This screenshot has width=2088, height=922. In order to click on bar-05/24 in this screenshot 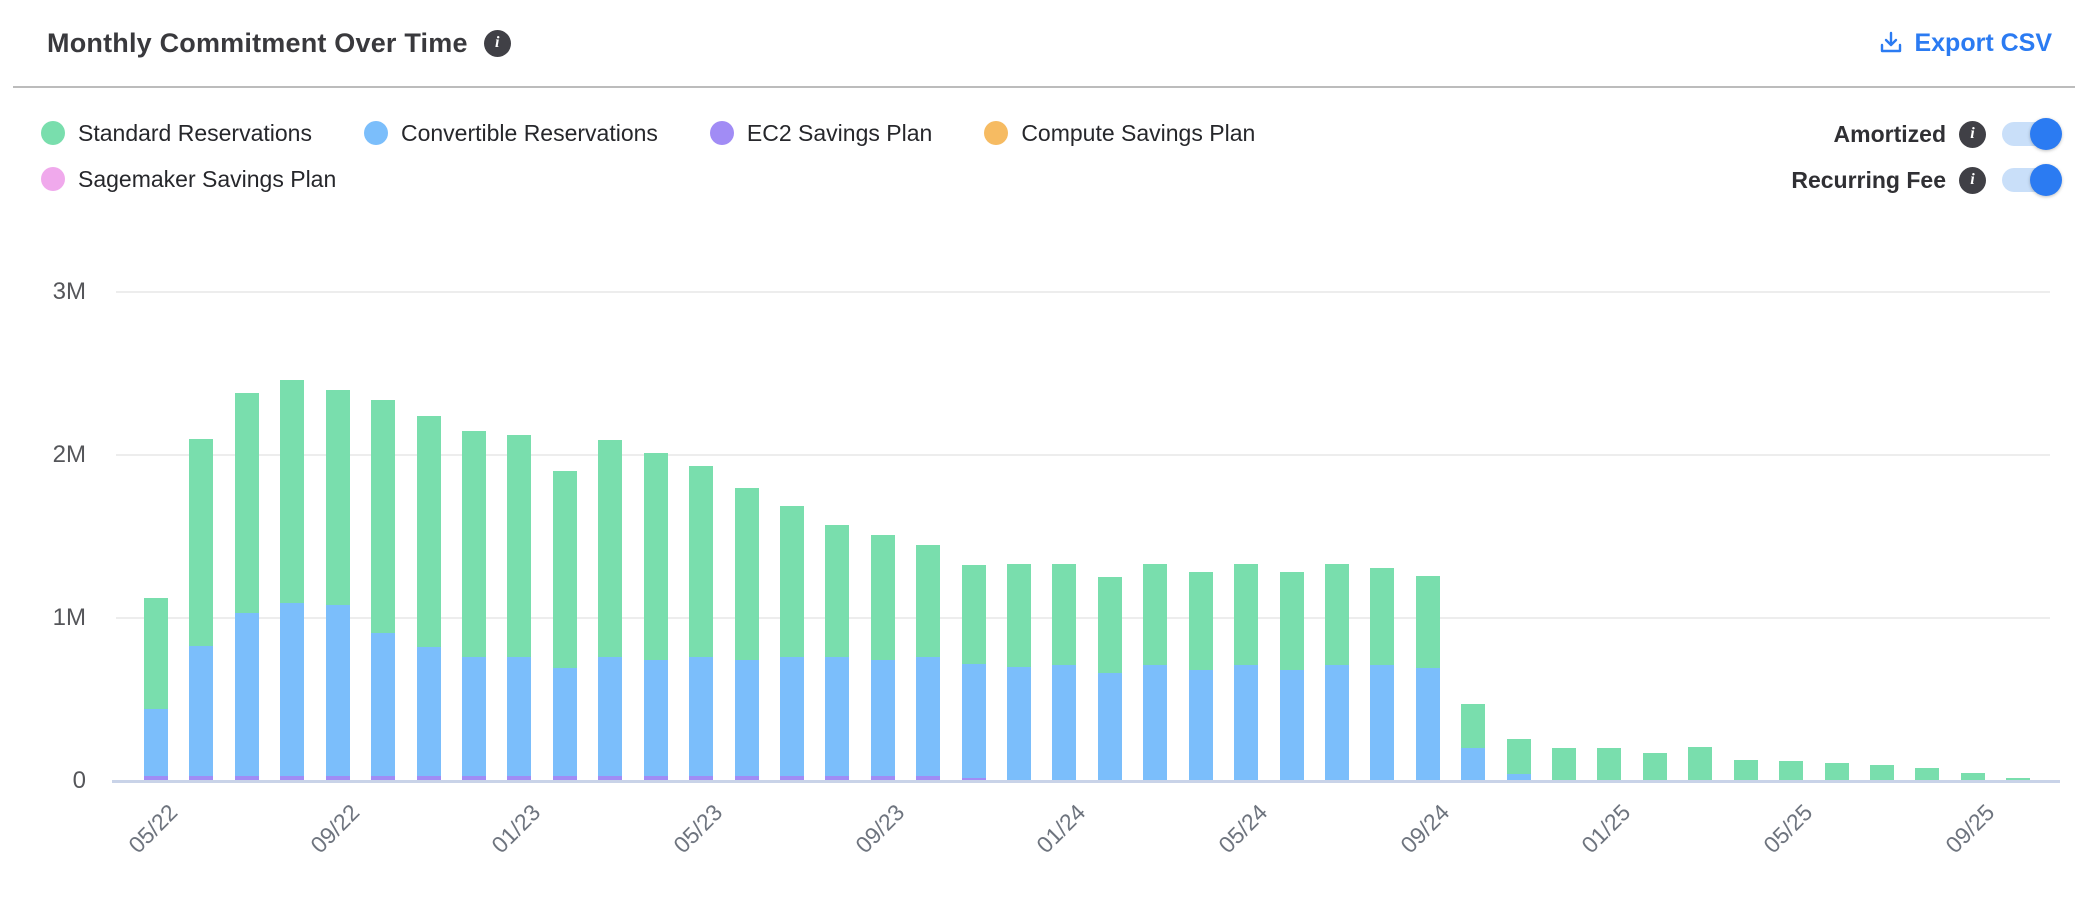, I will do `click(1246, 672)`.